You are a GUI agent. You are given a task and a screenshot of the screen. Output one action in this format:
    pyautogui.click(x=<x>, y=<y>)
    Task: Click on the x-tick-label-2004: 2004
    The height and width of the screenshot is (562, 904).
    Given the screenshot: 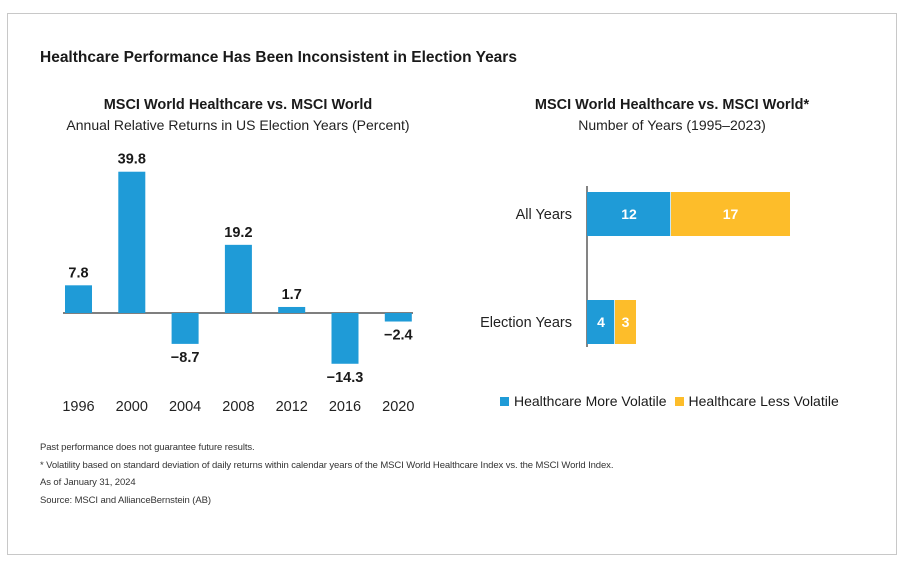 What is the action you would take?
    pyautogui.click(x=185, y=407)
    